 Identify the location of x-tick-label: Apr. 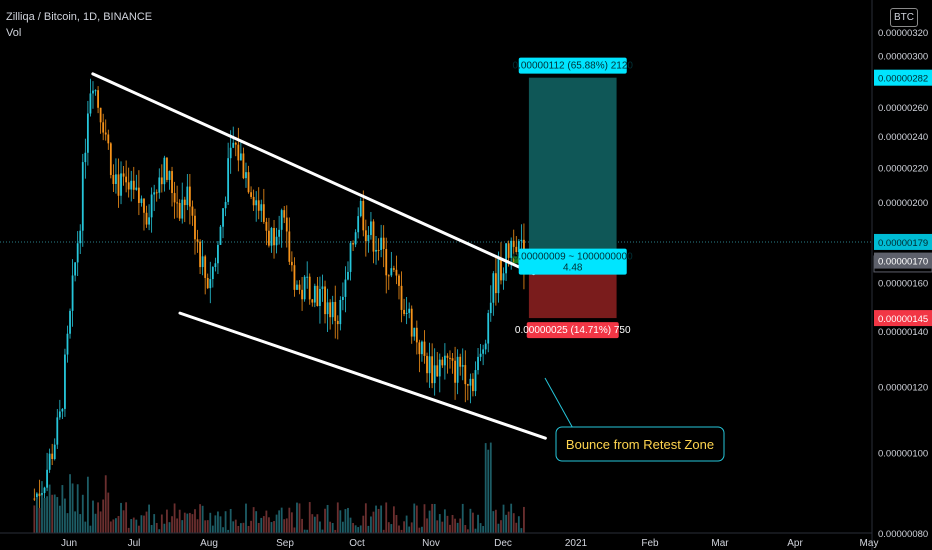
(795, 543).